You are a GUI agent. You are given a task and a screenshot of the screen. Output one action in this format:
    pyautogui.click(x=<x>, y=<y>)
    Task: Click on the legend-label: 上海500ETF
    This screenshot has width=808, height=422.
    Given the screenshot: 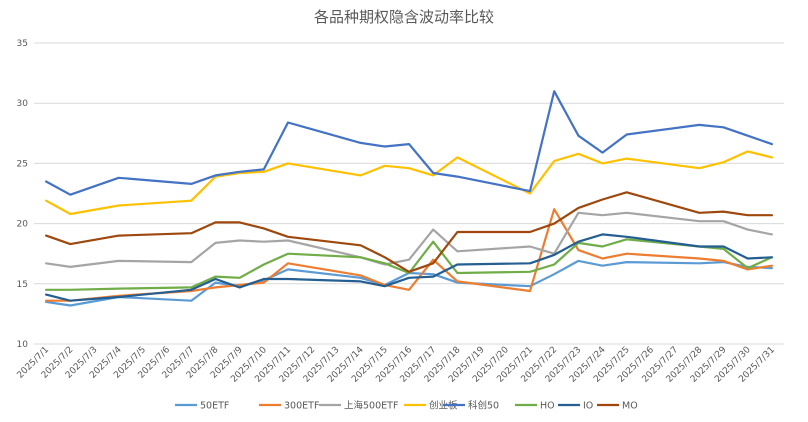 What is the action you would take?
    pyautogui.click(x=371, y=406)
    